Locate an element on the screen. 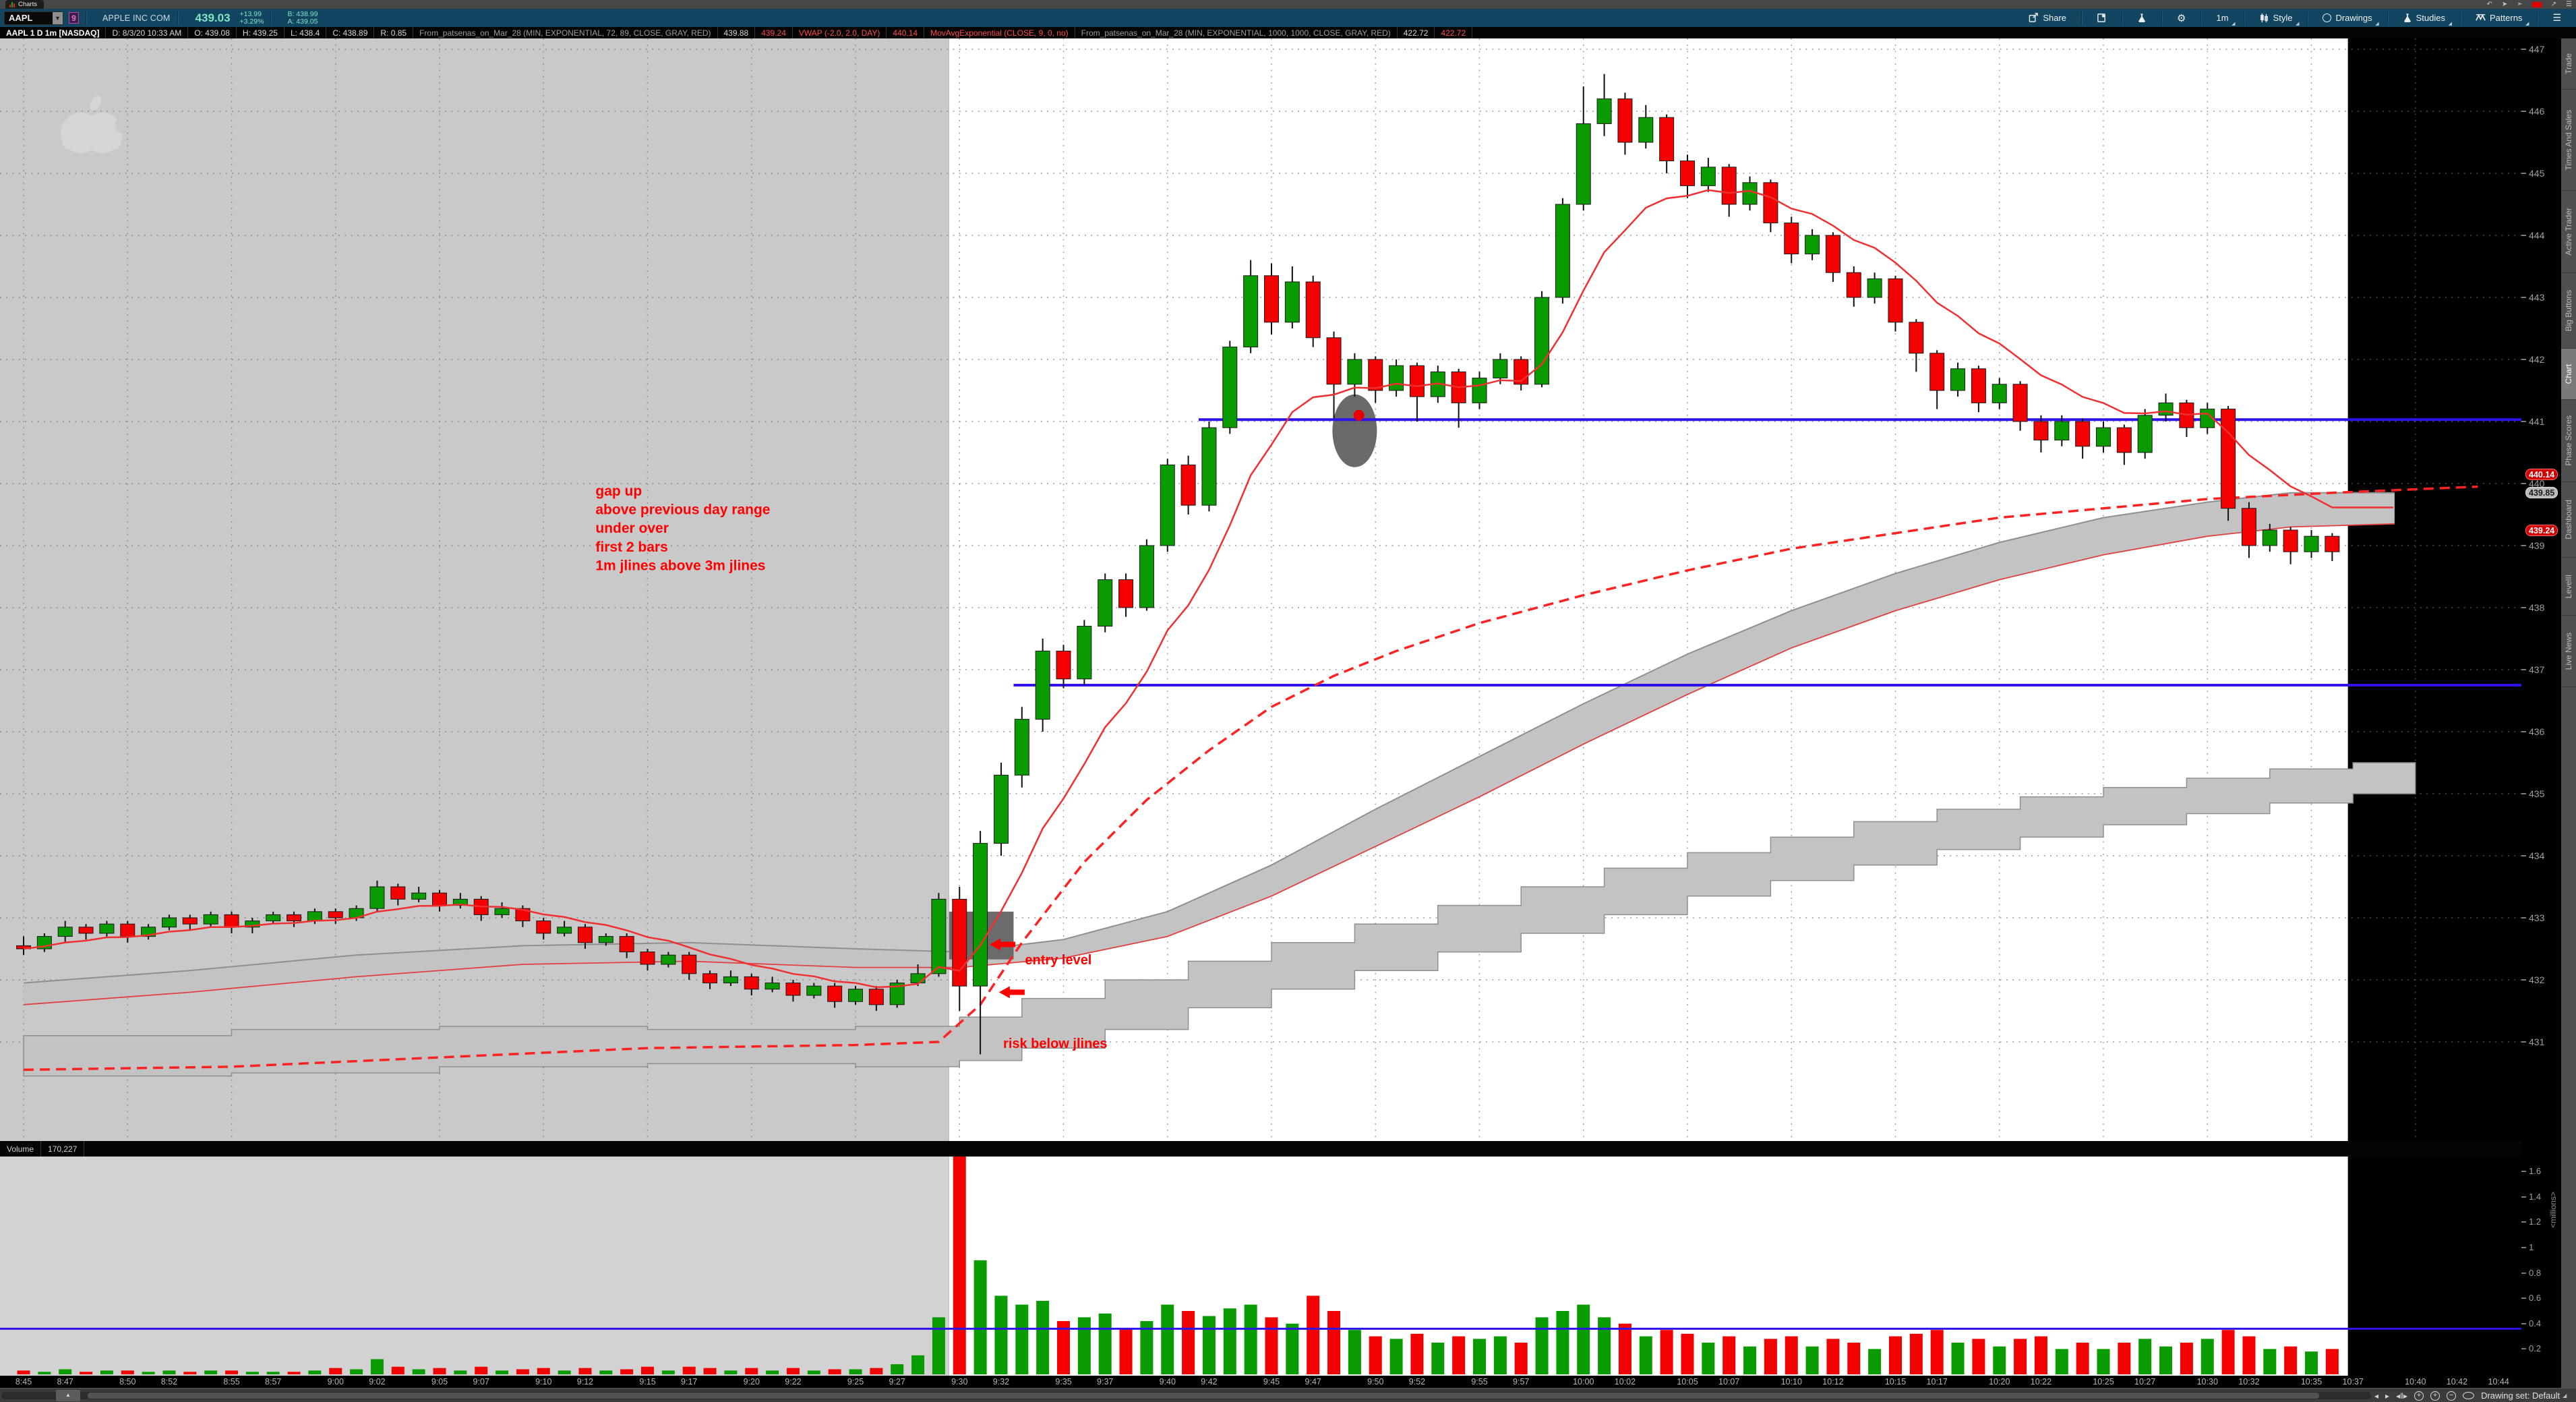  timeframe-button: 1m ◢ is located at coordinates (2226, 20).